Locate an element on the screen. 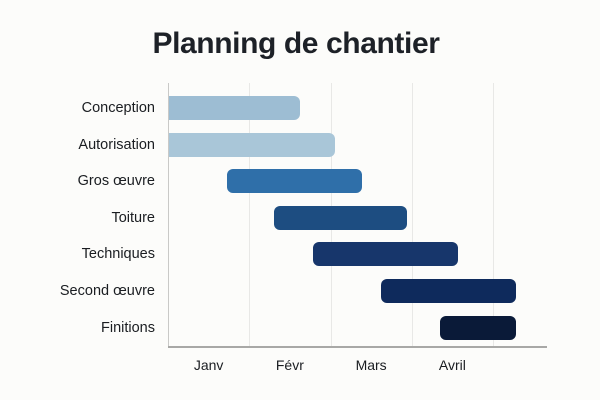 This screenshot has height=400, width=600. bar-finitions is located at coordinates (478, 327).